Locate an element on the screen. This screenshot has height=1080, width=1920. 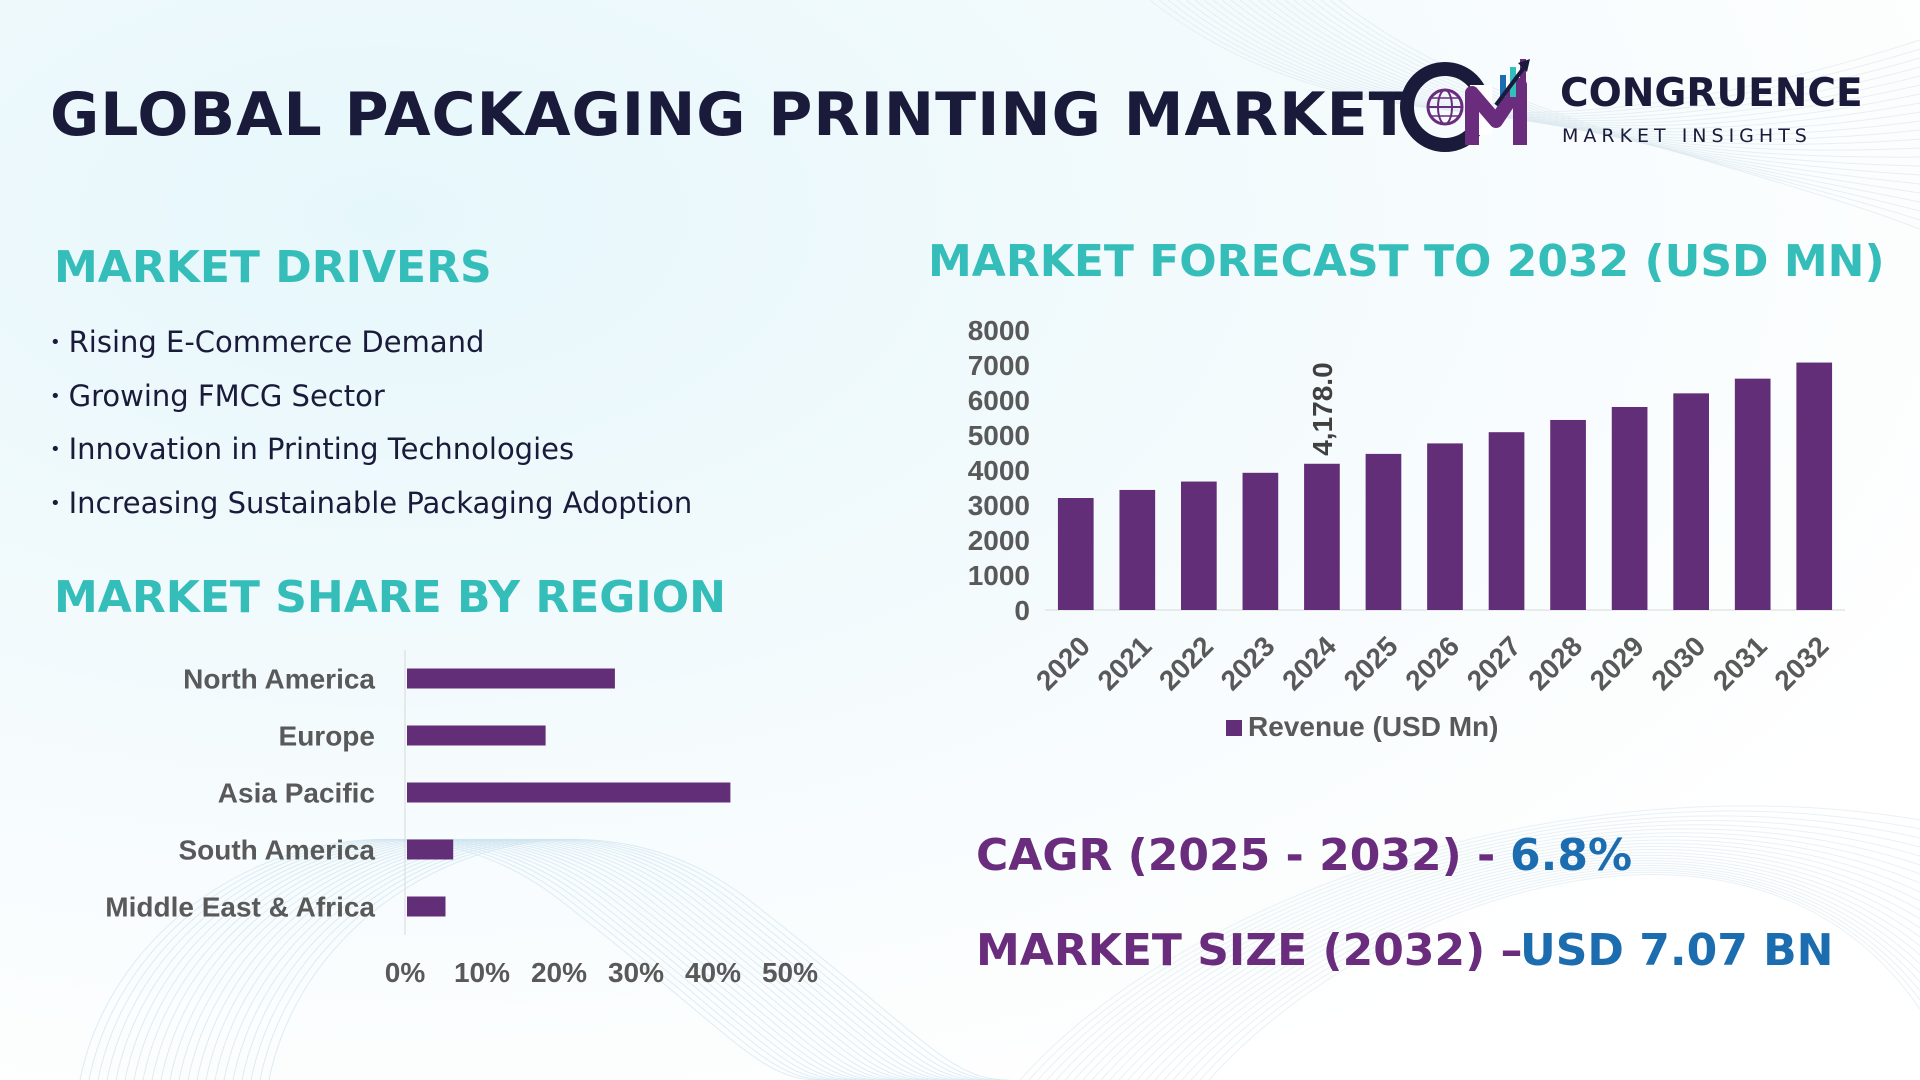
legend-swatch is located at coordinates (1234, 728).